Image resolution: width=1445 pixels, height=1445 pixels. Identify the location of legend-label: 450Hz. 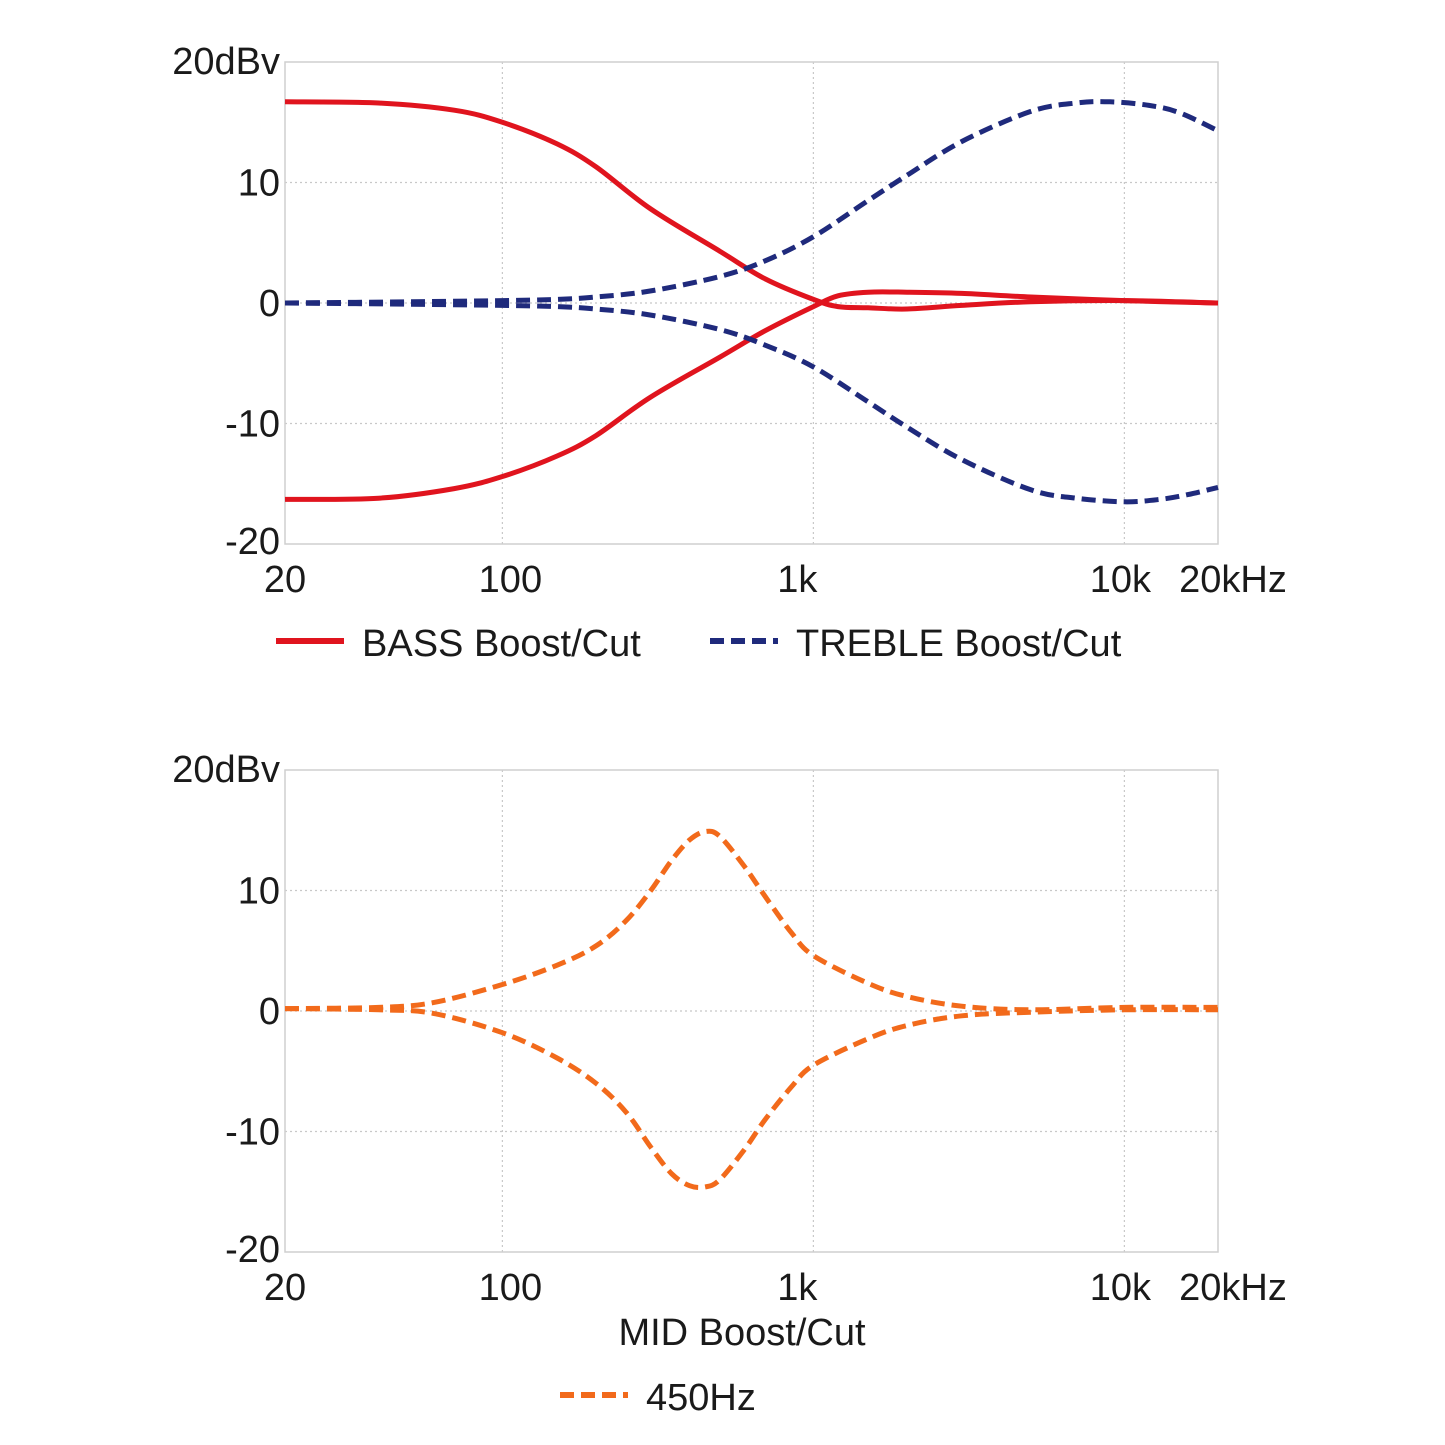
(701, 1398).